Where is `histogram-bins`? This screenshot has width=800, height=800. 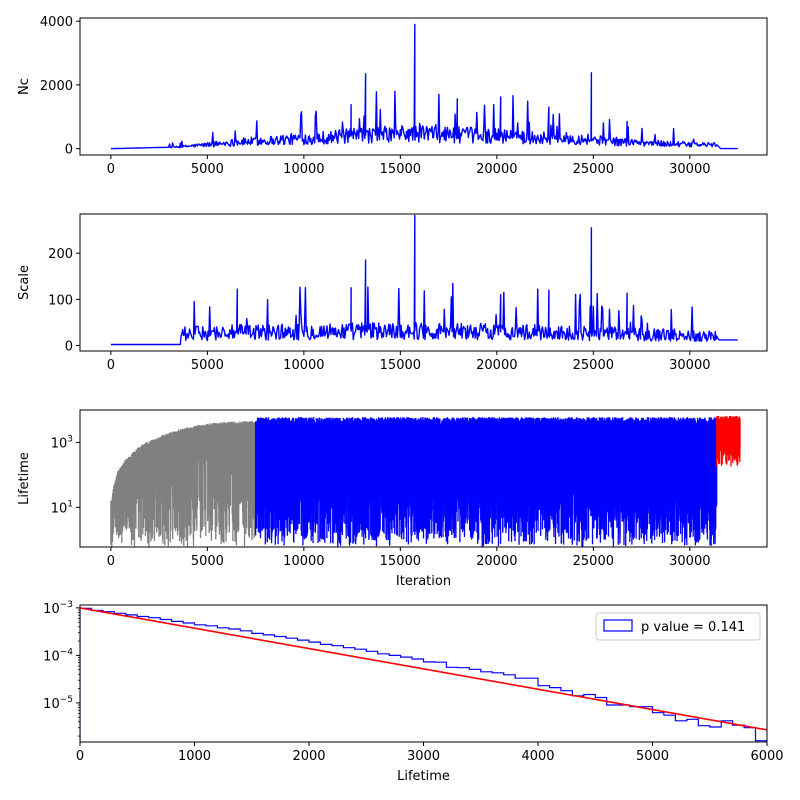
histogram-bins is located at coordinates (423, 674).